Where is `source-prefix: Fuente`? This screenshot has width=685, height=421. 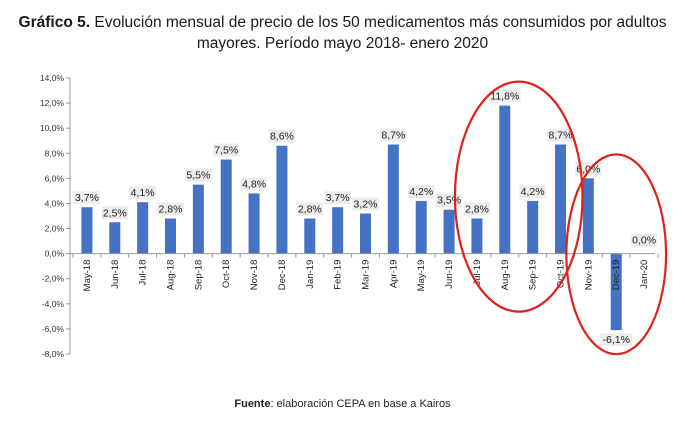 source-prefix: Fuente is located at coordinates (252, 404).